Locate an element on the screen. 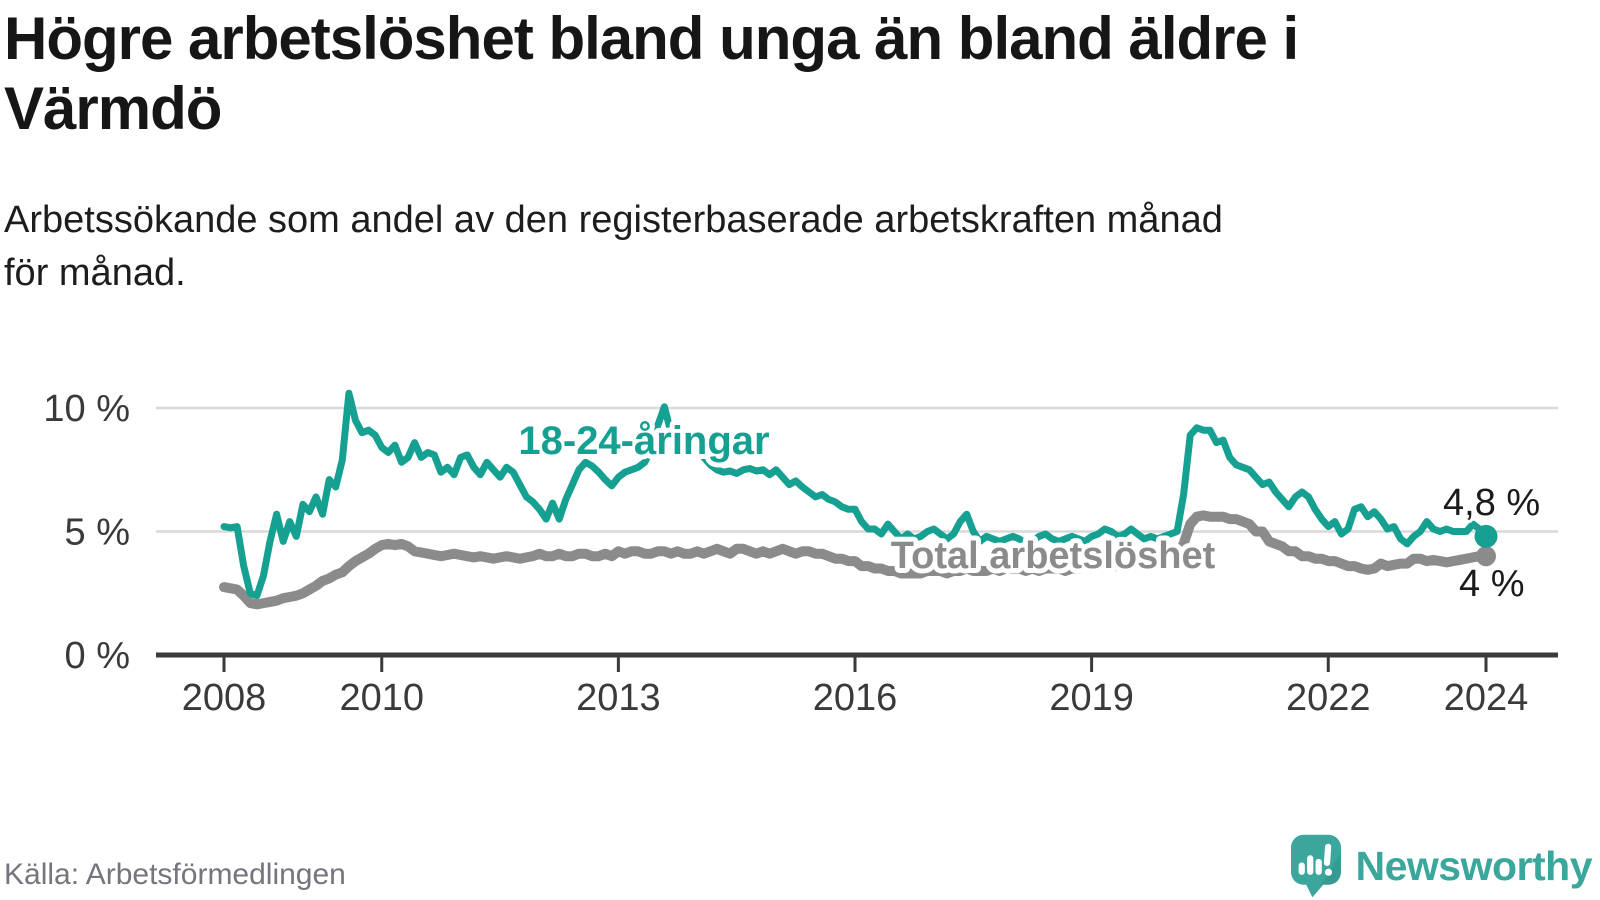 This screenshot has height=900, width=1600. brand-name: Newsworthy is located at coordinates (1474, 865).